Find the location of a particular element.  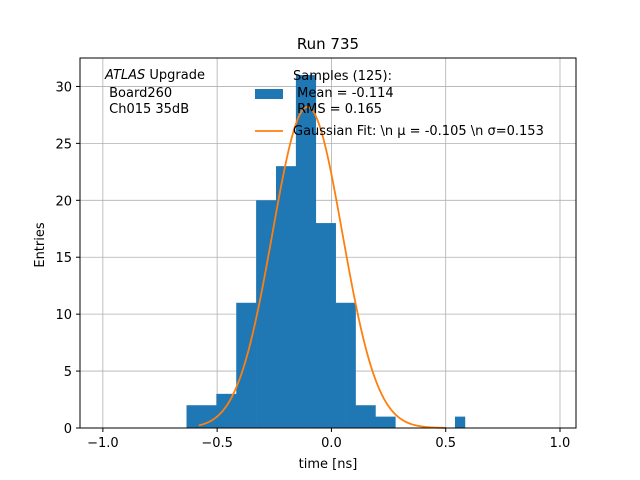

x-tick-label: 0.0 is located at coordinates (331, 443).